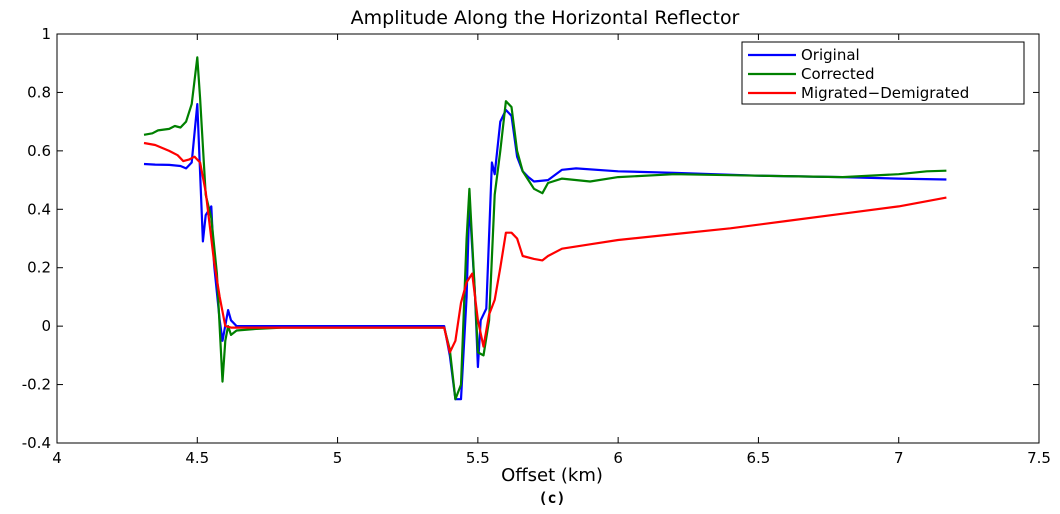 The height and width of the screenshot is (514, 1060). I want to click on y-tick-label: 0.6, so click(39, 151).